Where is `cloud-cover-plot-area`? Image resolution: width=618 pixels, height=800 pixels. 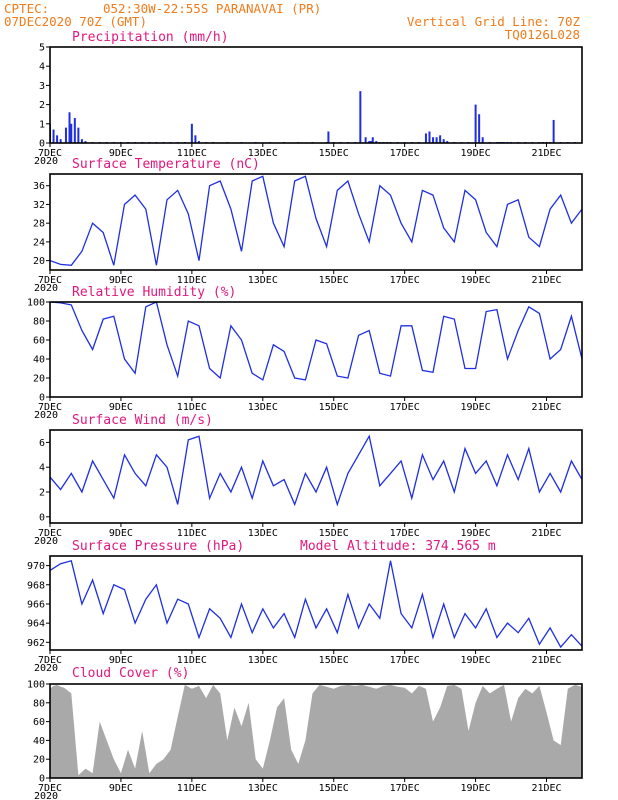 cloud-cover-plot-area is located at coordinates (316, 731).